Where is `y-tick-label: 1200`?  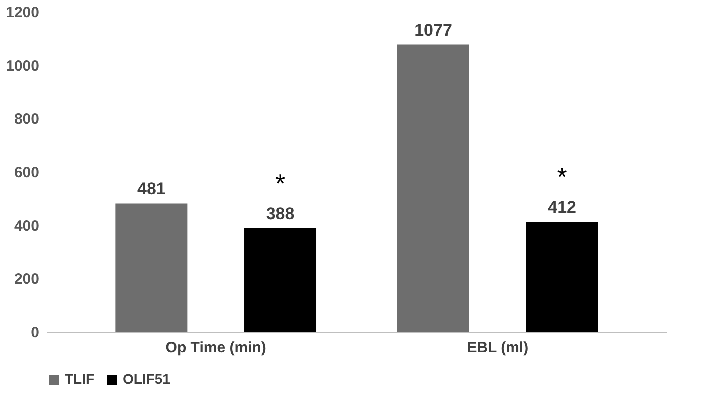
y-tick-label: 1200 is located at coordinates (23, 13).